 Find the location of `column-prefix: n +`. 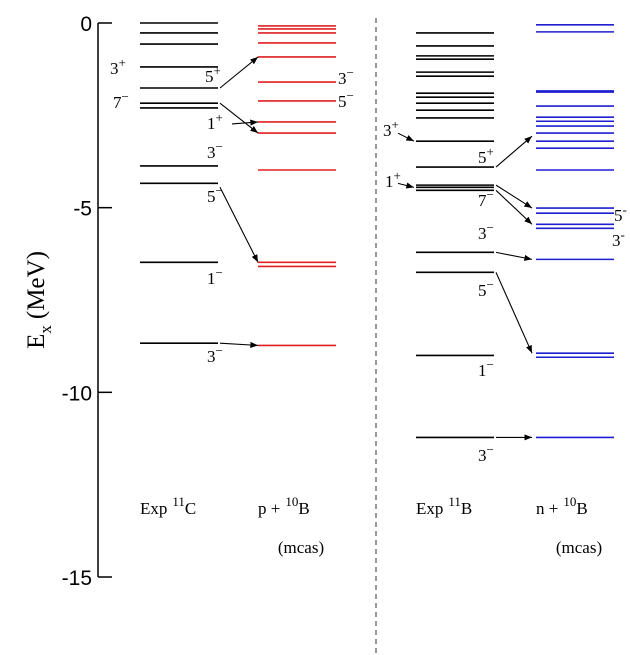

column-prefix: n + is located at coordinates (547, 508).